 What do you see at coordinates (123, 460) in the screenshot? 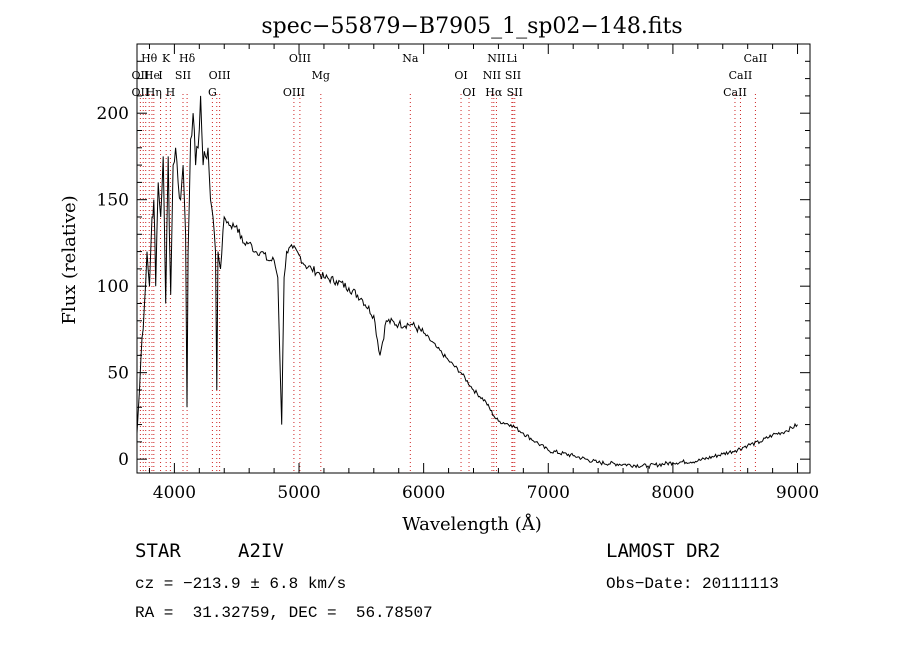
I see `y-tick-label: 0` at bounding box center [123, 460].